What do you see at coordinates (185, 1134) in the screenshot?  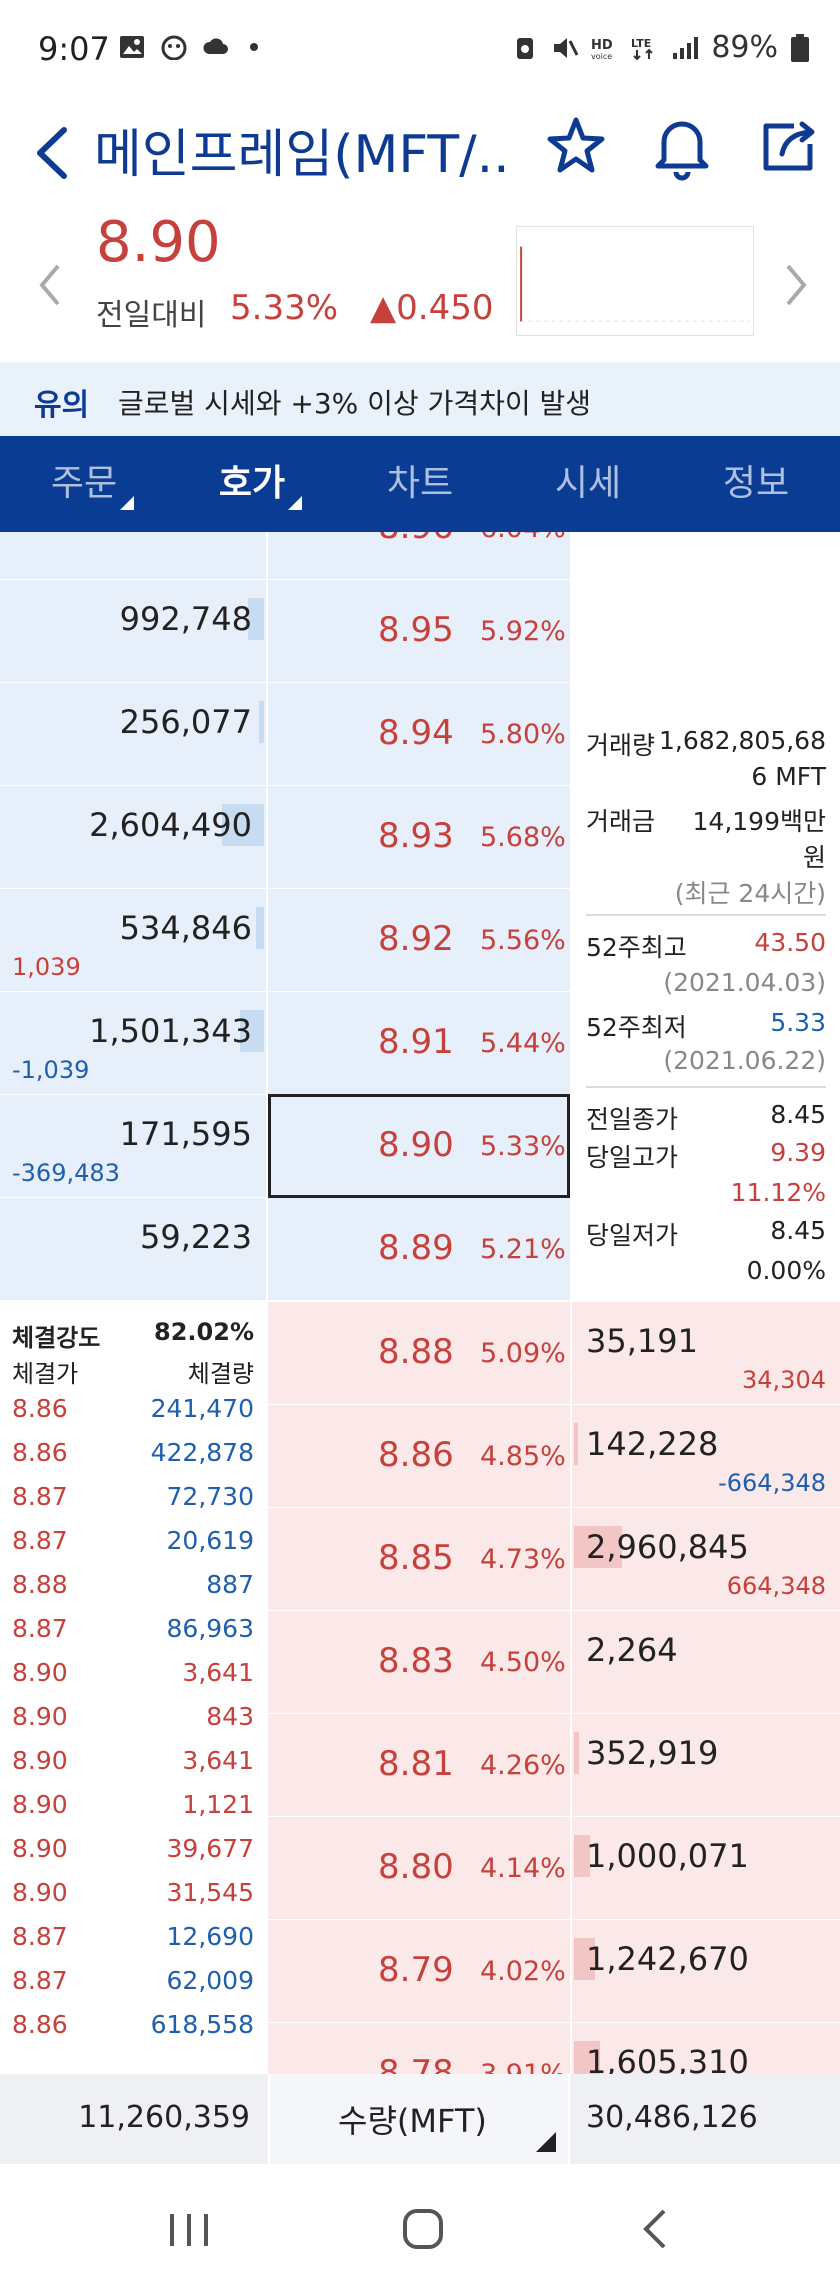 I see `ask-qty: 171,595` at bounding box center [185, 1134].